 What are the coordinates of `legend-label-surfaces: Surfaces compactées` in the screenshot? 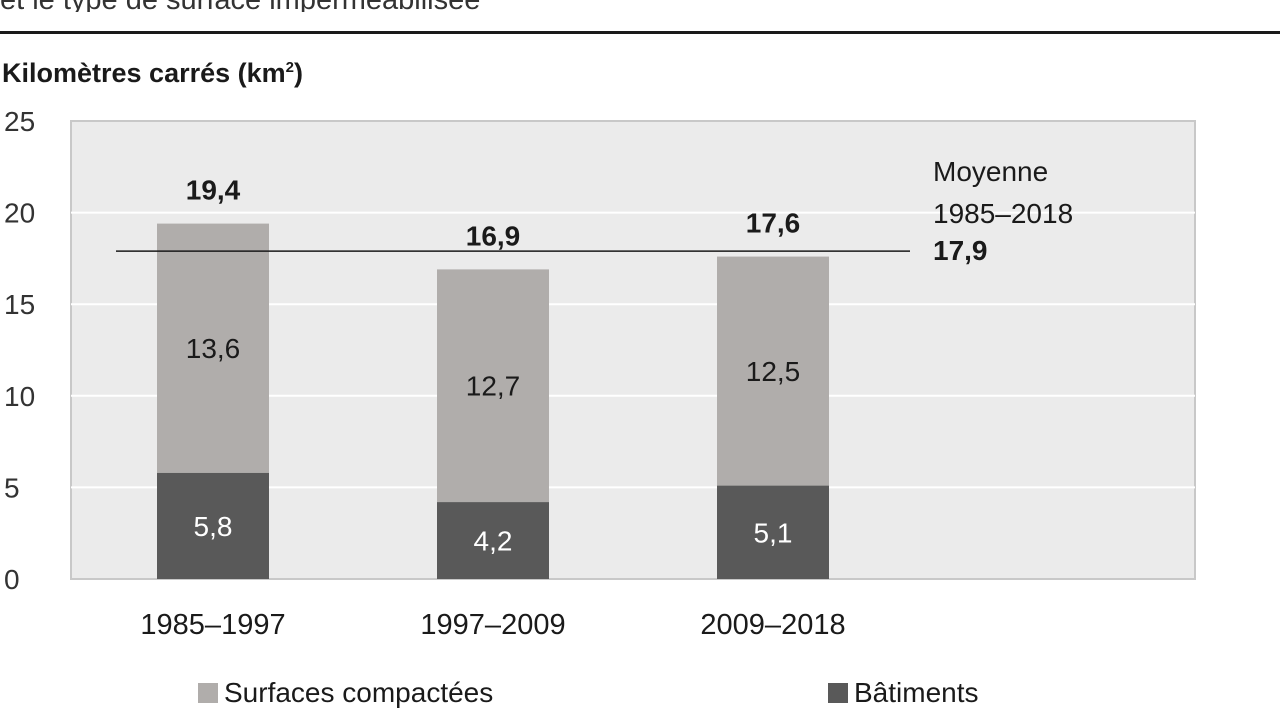 It's located at (359, 692).